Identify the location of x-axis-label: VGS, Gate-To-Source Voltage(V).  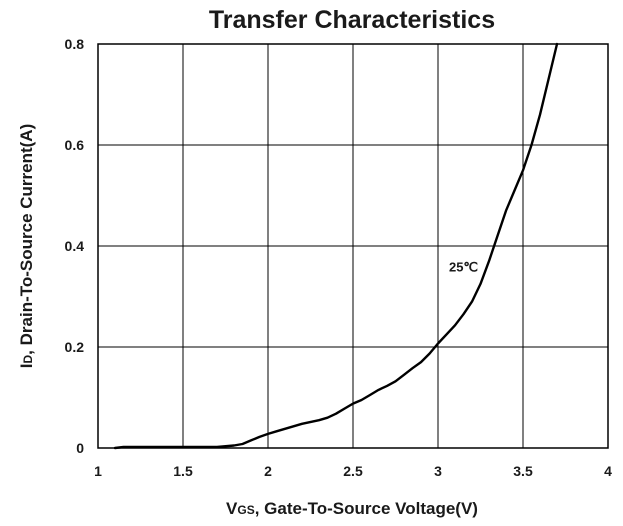
(352, 508).